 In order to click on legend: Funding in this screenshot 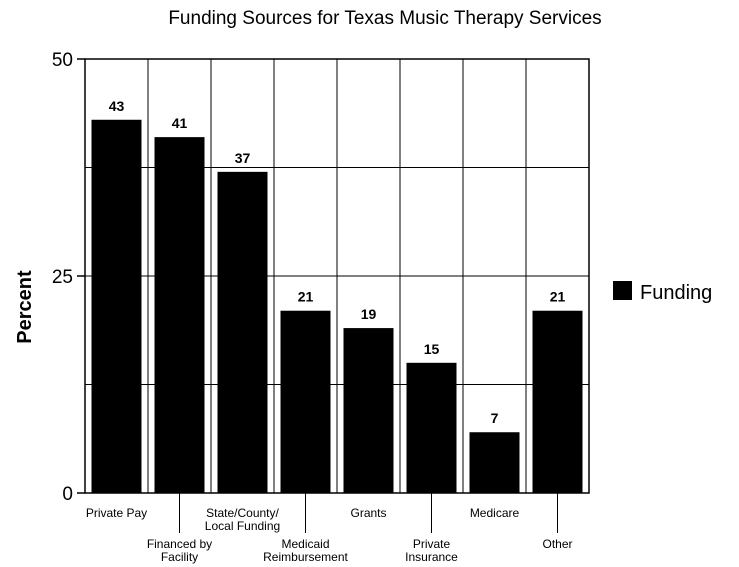, I will do `click(662, 292)`.